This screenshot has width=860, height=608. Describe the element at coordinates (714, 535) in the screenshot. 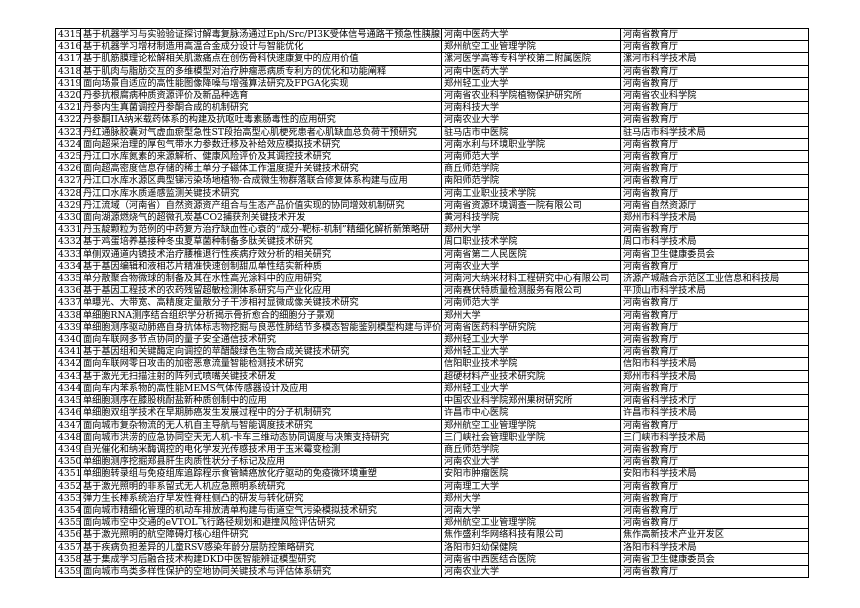

I see `authority: 焦作高新技术产业开发区` at that location.